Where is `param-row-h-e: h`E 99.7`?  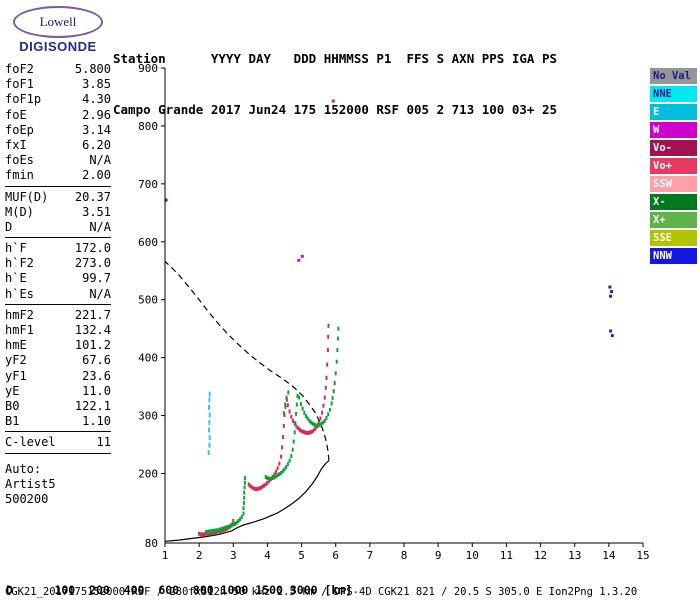 param-row-h-e: h`E 99.7 is located at coordinates (58, 278).